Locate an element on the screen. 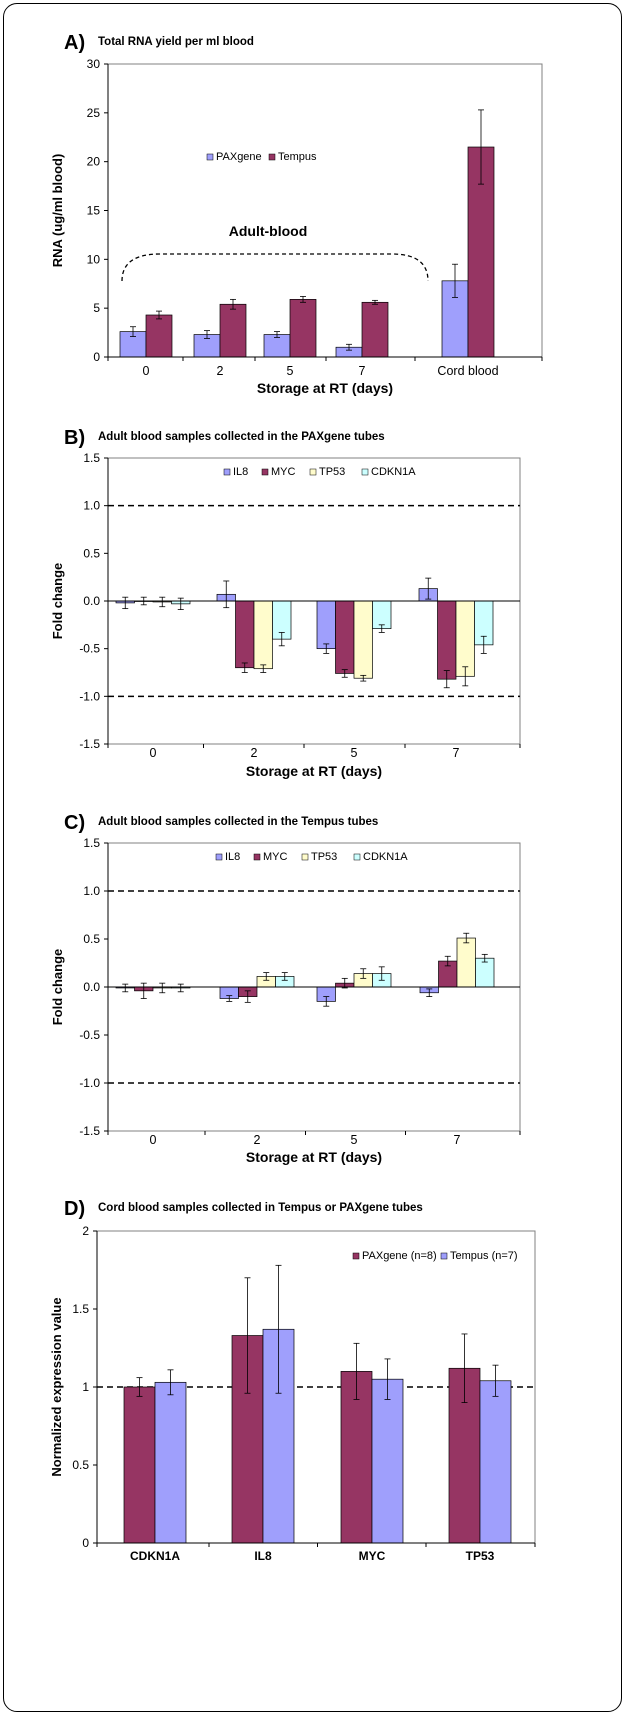 The width and height of the screenshot is (627, 1715). x-tick-label: TP53 is located at coordinates (480, 1556).